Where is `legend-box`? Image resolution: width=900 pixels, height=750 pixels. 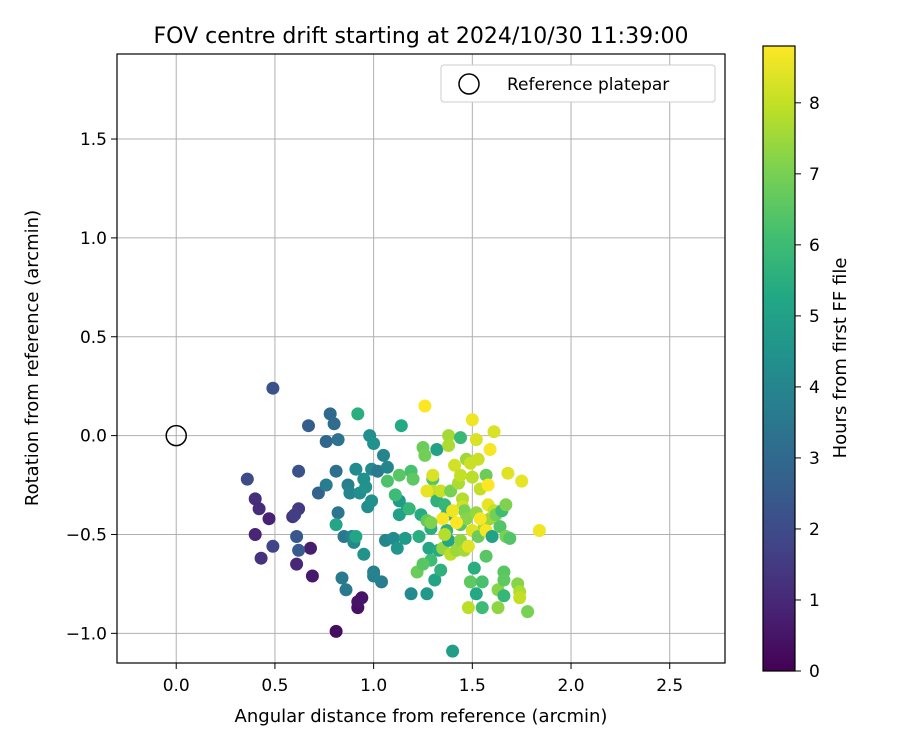 legend-box is located at coordinates (578, 83).